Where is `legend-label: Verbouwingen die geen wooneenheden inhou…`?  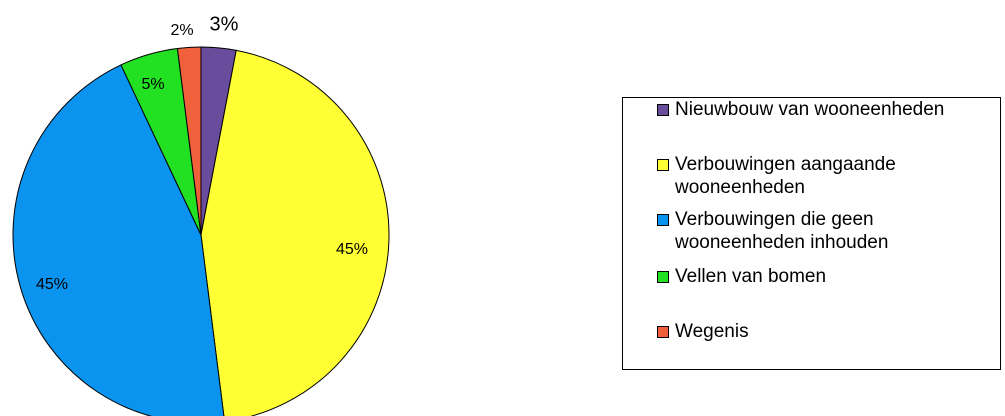
legend-label: Verbouwingen die geen wooneenheden inhou… is located at coordinates (782, 231).